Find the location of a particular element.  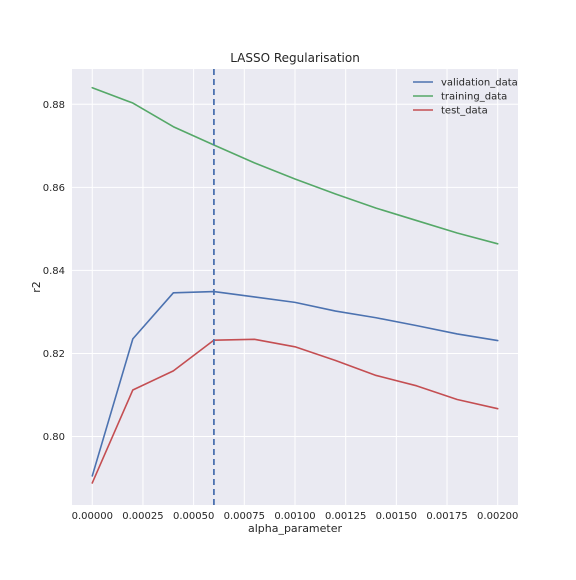

chart-title: LASSO Regularisation is located at coordinates (295, 58).